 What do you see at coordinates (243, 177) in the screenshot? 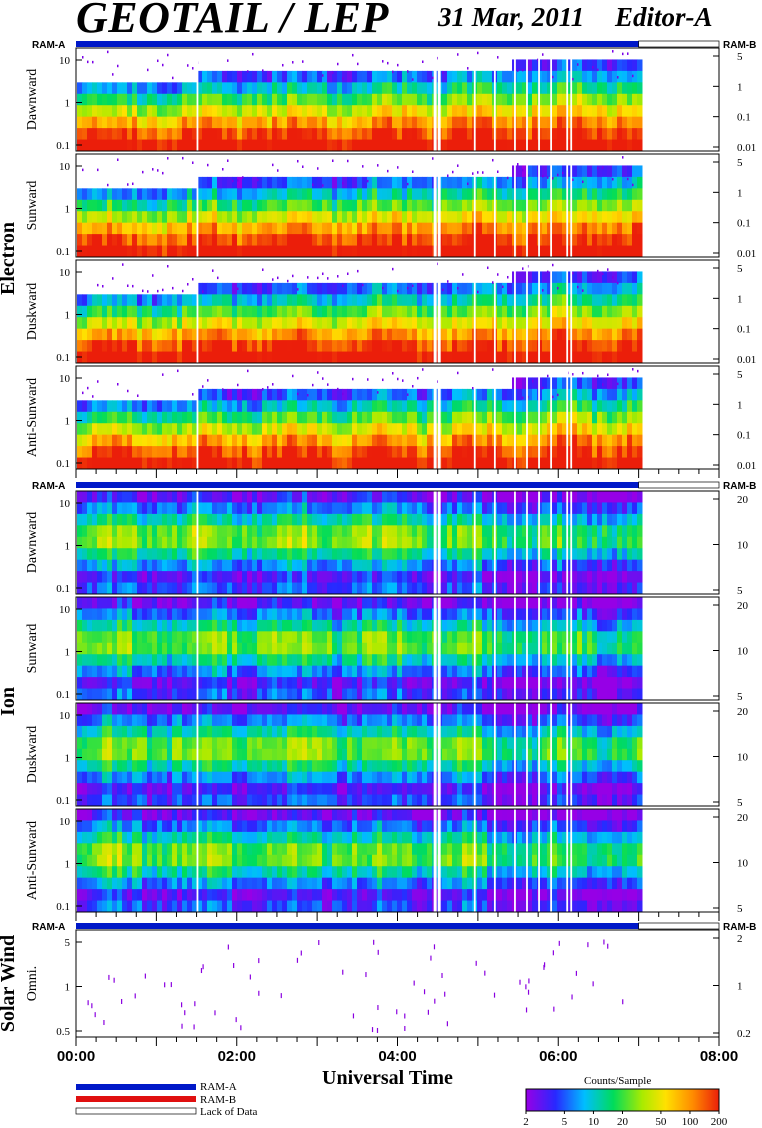
I see `panel-electron-sunward-speck` at bounding box center [243, 177].